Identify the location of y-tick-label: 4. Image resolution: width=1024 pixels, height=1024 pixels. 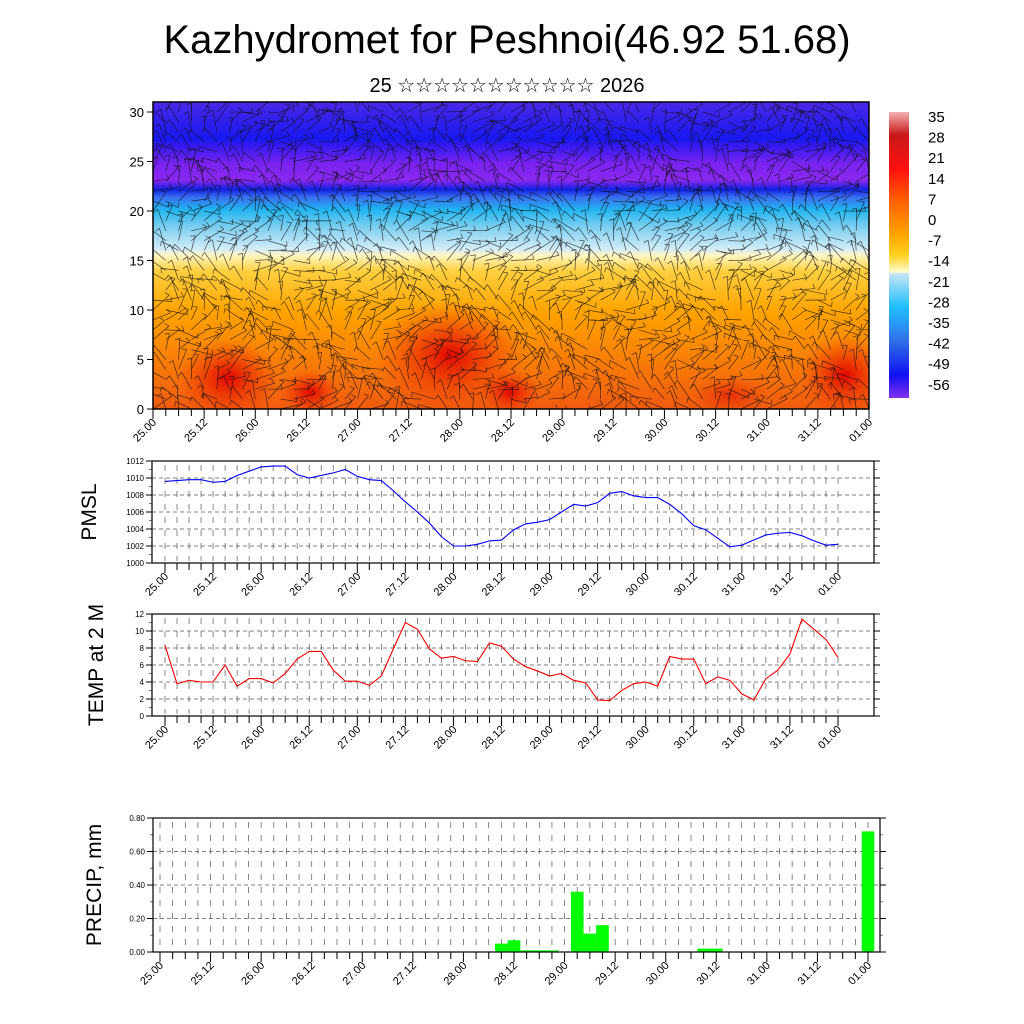
(142, 682).